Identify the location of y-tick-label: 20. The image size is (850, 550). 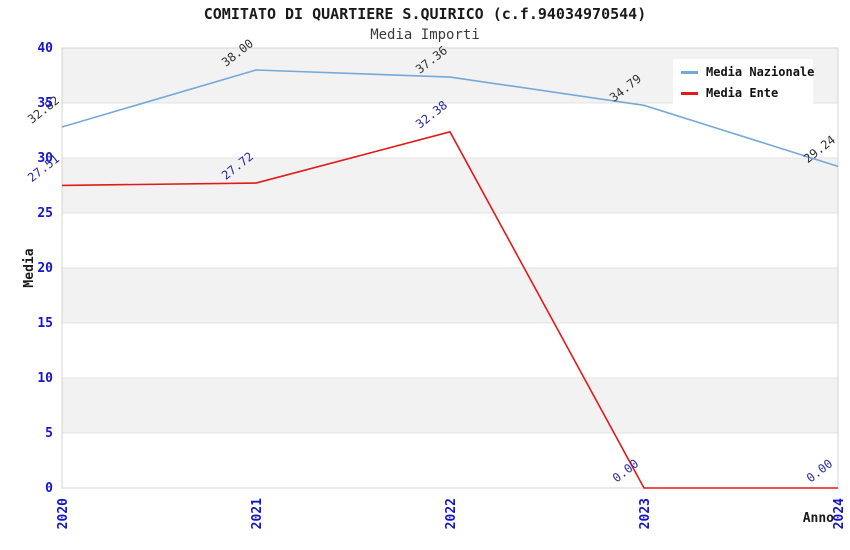
(45, 268).